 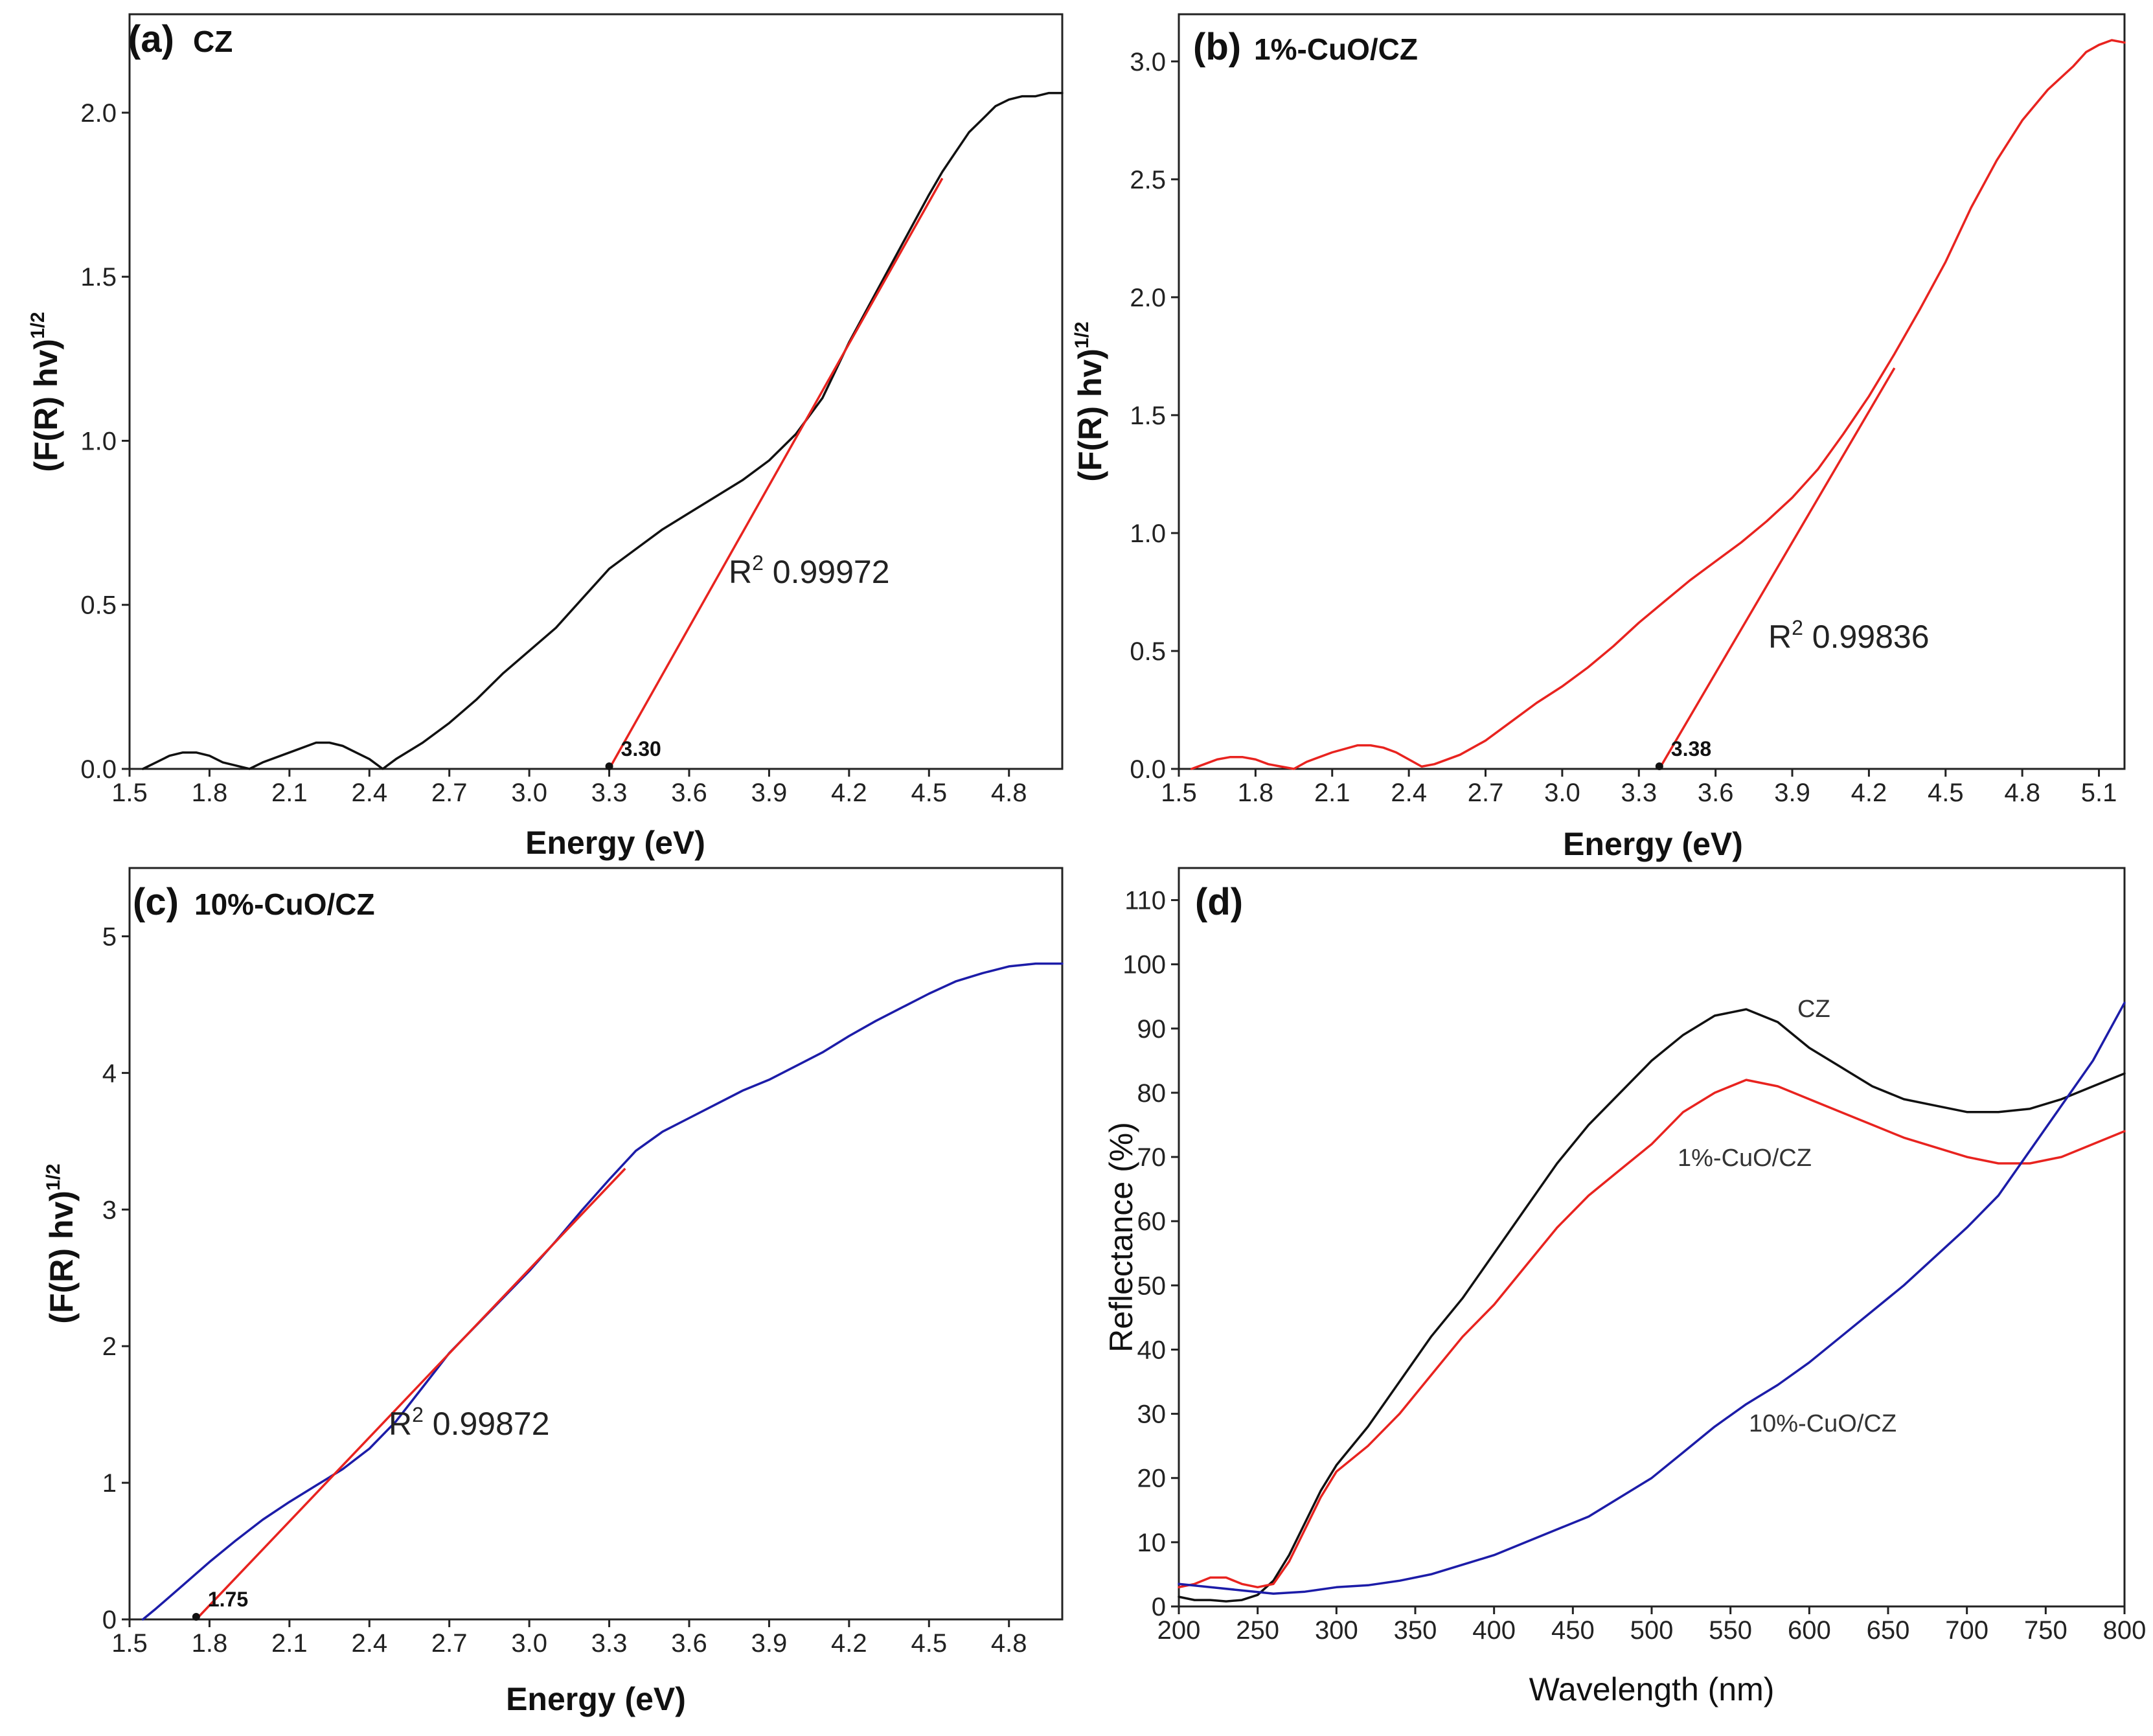 I want to click on panel-sample-name: 1%-CuO/CZ, so click(x=1336, y=49).